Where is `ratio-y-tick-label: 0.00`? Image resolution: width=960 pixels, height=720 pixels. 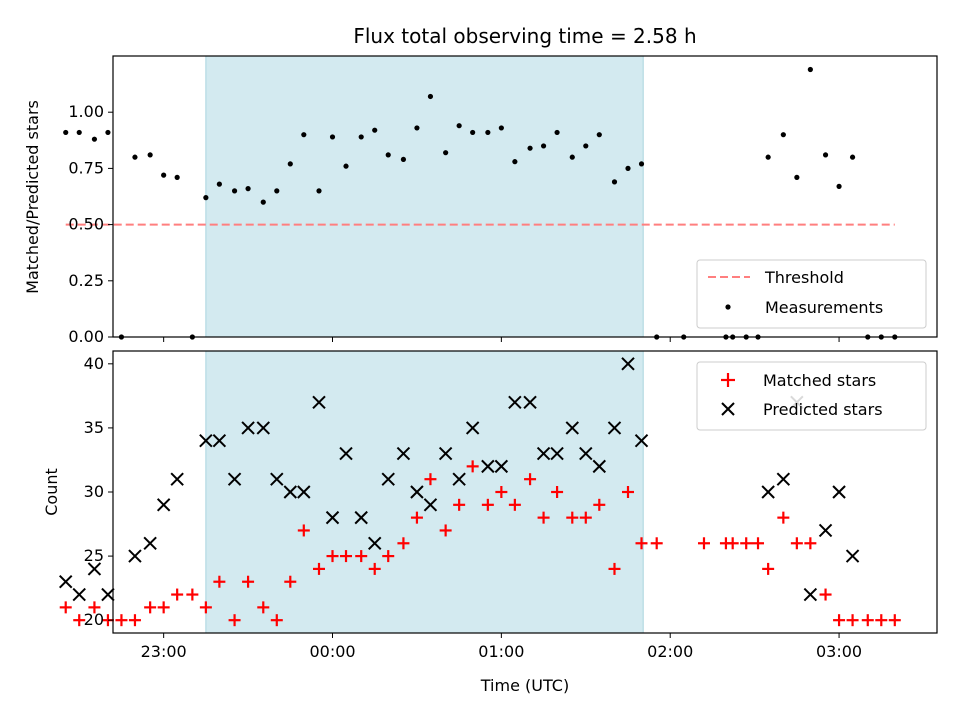
ratio-y-tick-label: 0.00 is located at coordinates (86, 336).